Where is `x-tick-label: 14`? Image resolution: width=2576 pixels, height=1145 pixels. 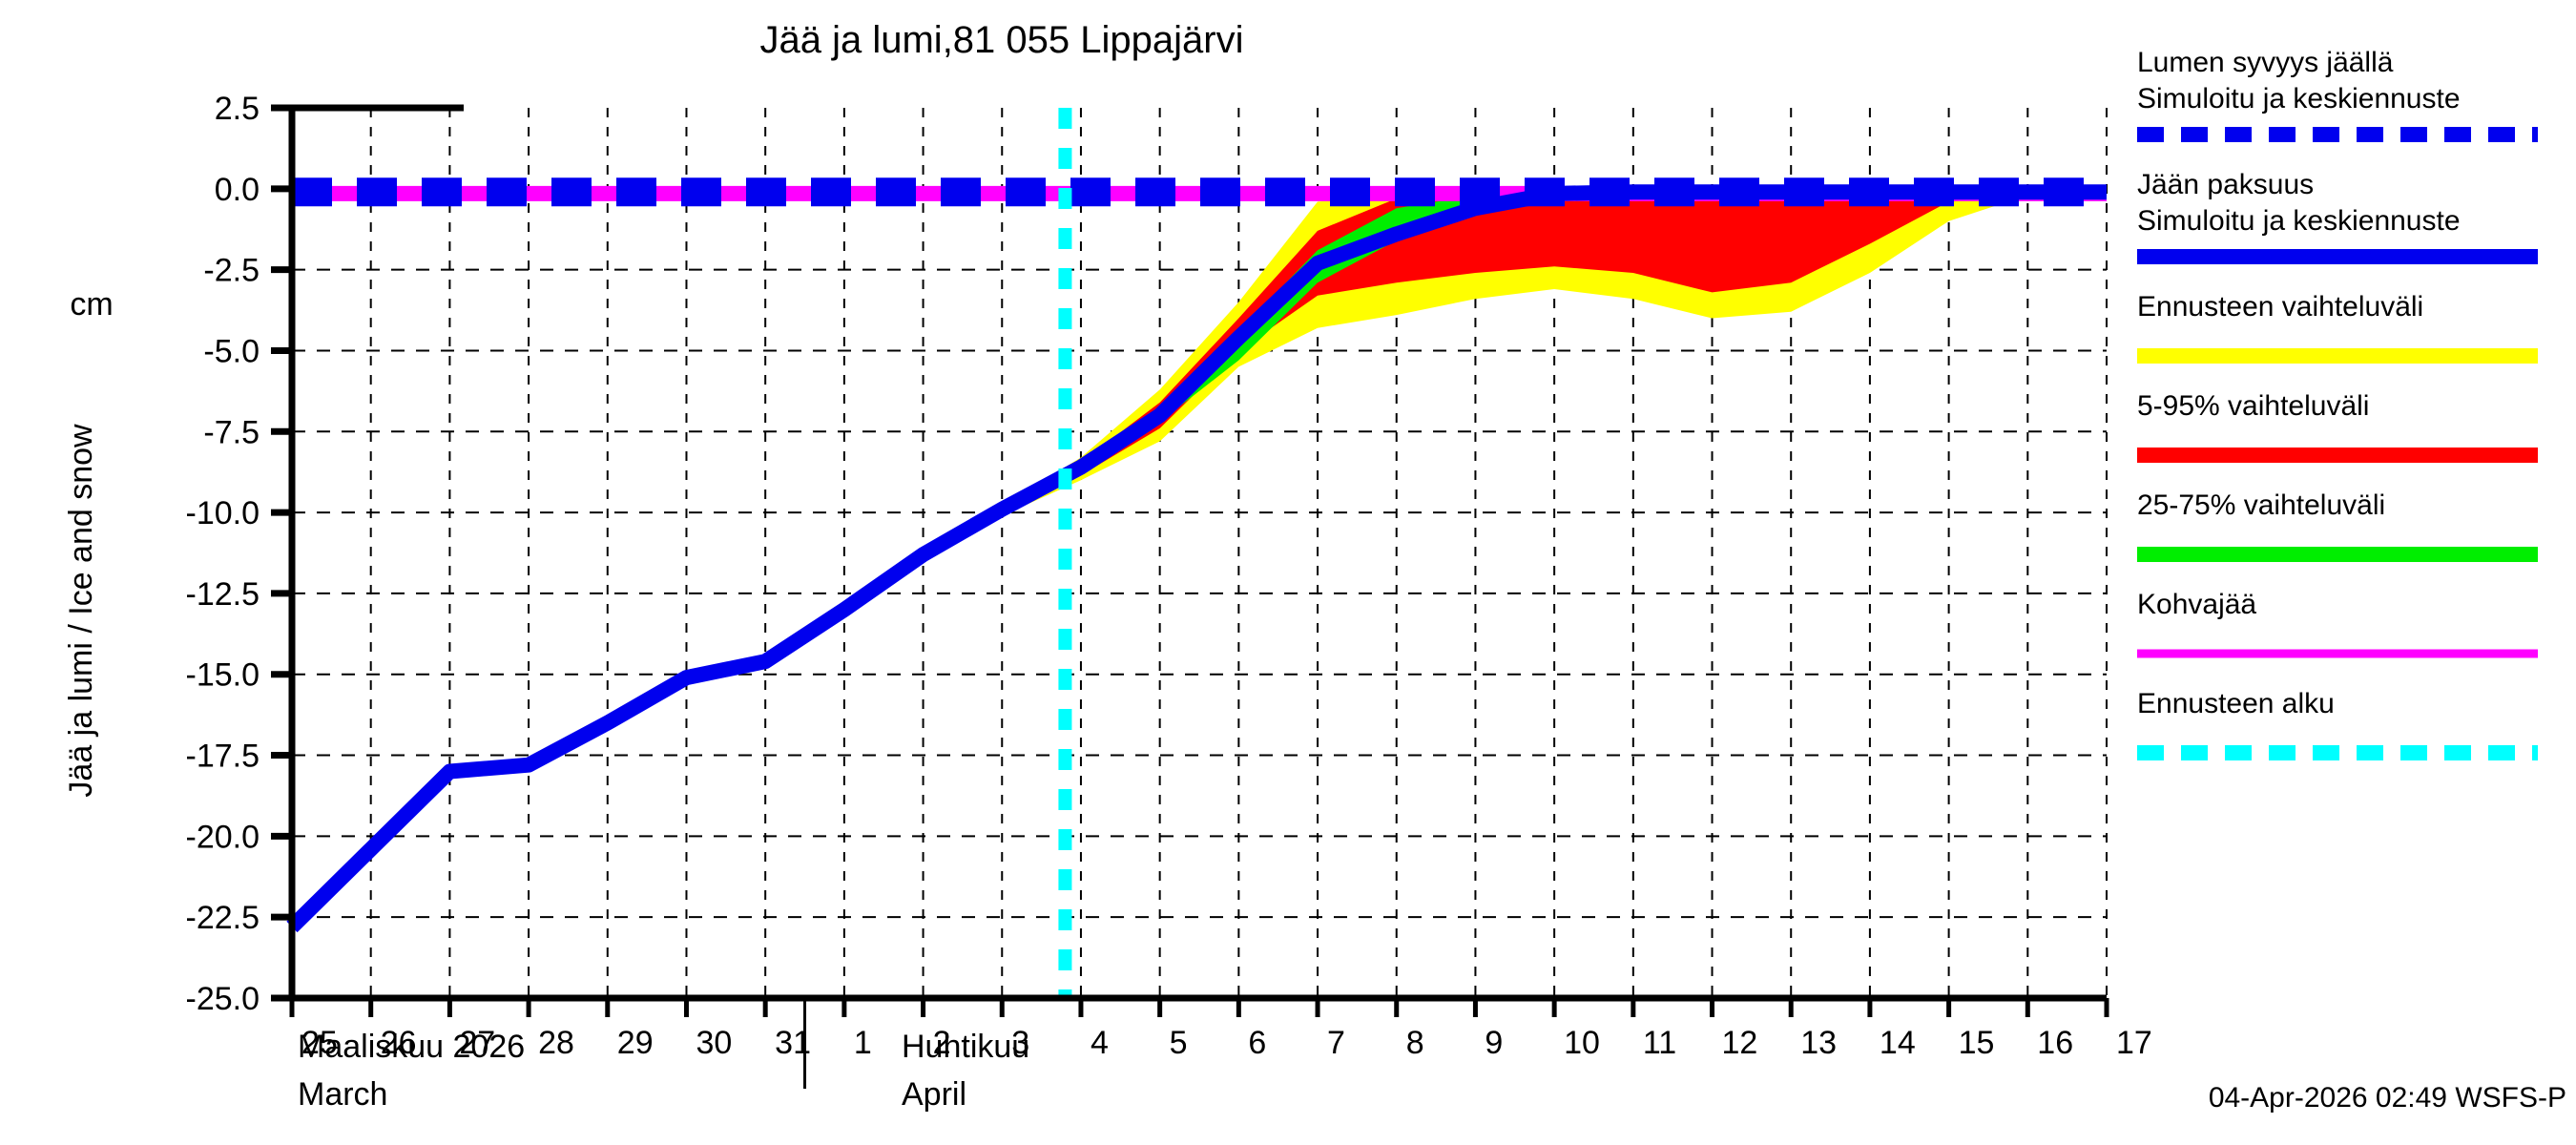 x-tick-label: 14 is located at coordinates (1898, 1043).